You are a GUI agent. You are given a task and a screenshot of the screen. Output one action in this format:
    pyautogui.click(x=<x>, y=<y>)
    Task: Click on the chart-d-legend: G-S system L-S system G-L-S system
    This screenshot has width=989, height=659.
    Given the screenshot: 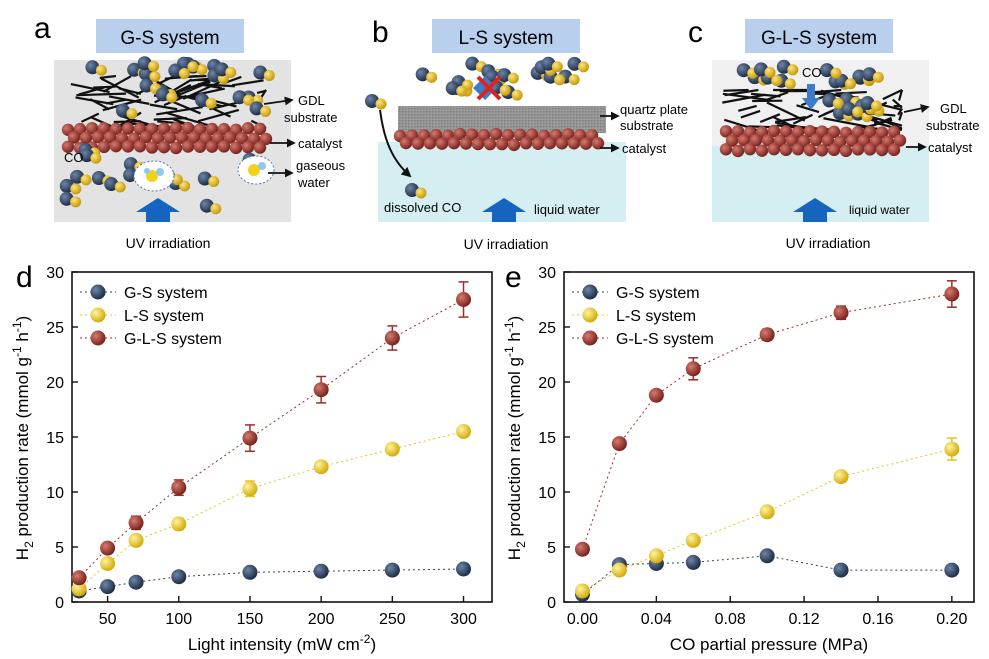 What is the action you would take?
    pyautogui.click(x=151, y=316)
    